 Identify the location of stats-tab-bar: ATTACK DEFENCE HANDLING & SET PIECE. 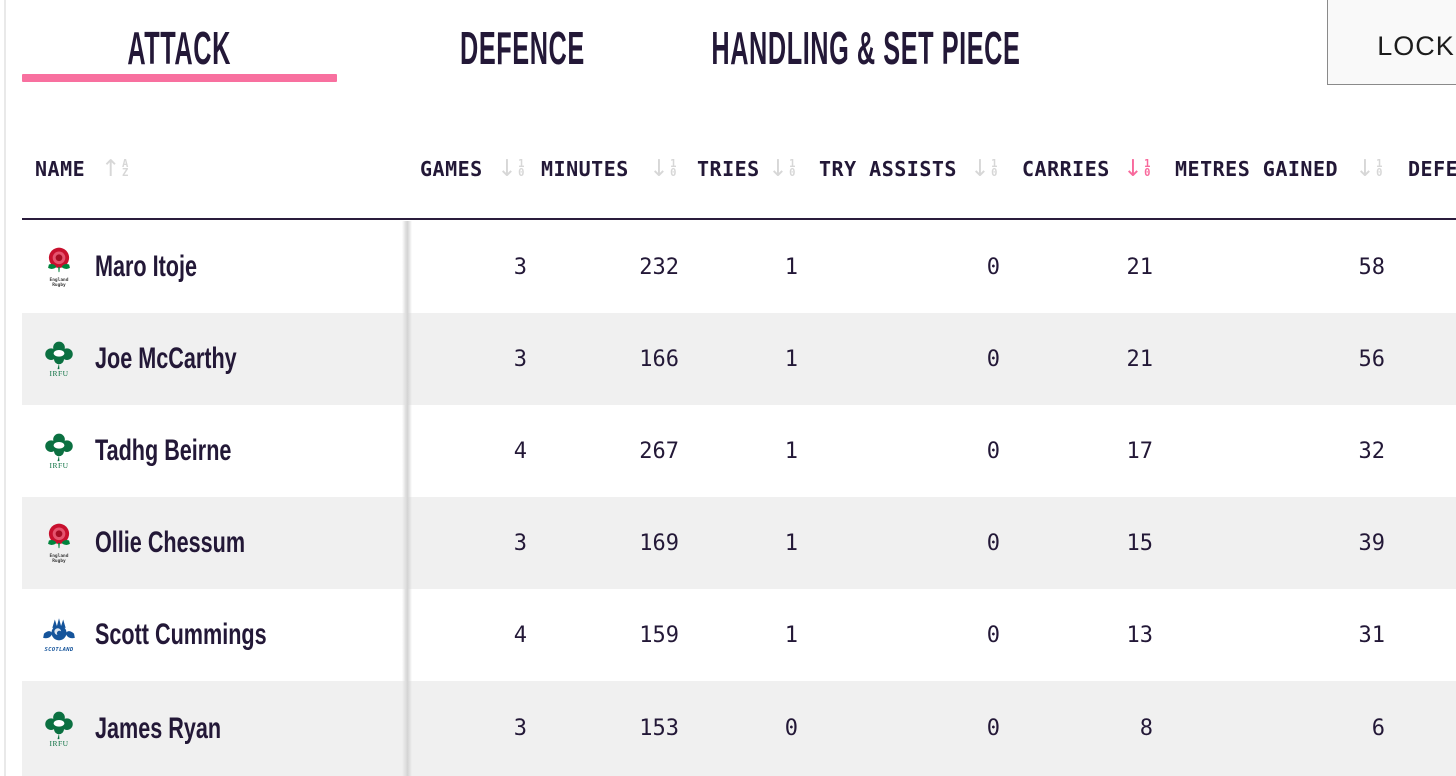
(728, 41).